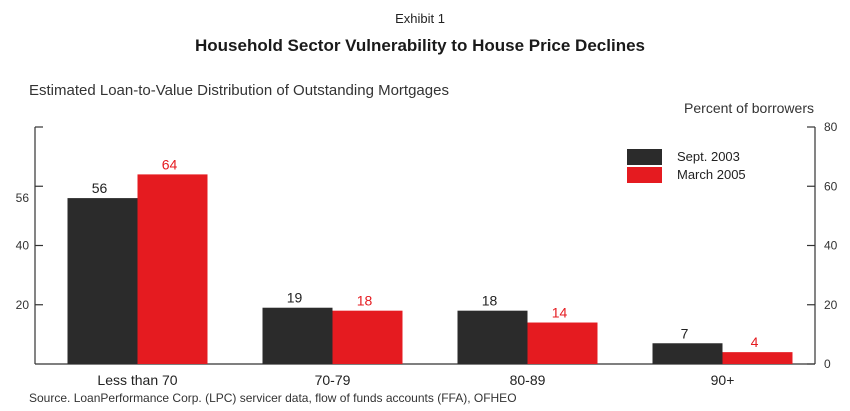  I want to click on left-tick-label: 20, so click(23, 305).